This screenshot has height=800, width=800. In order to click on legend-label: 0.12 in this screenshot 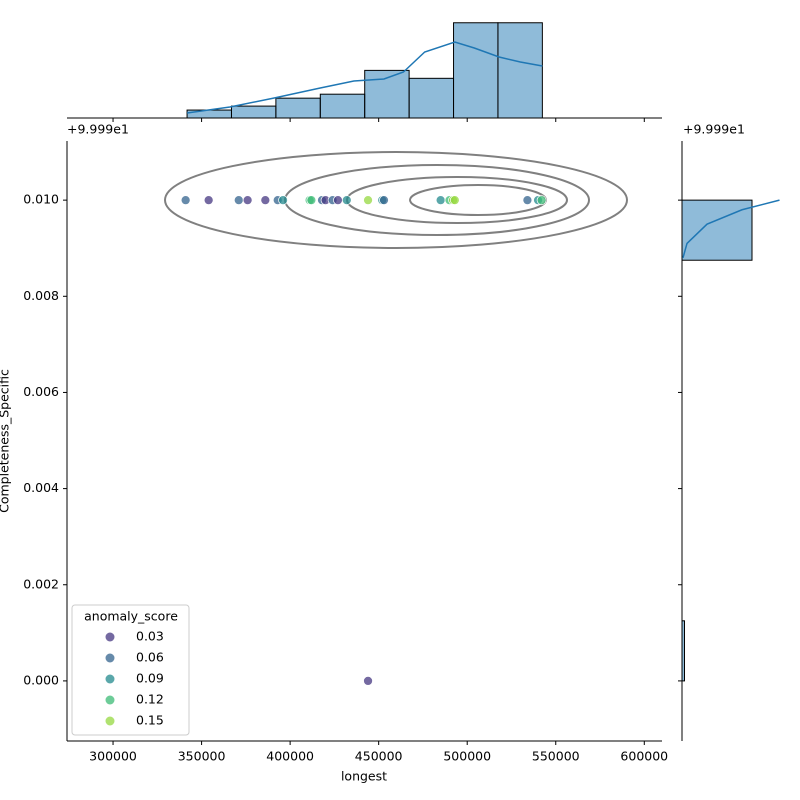, I will do `click(150, 699)`.